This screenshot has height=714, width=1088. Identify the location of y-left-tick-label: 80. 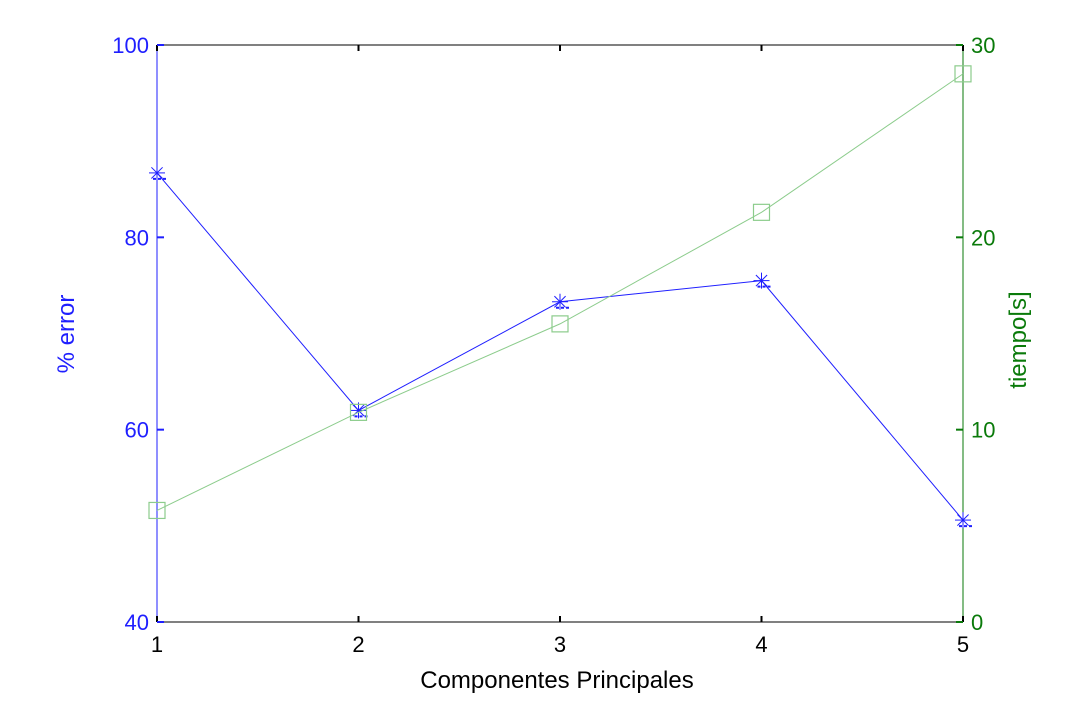
(137, 237).